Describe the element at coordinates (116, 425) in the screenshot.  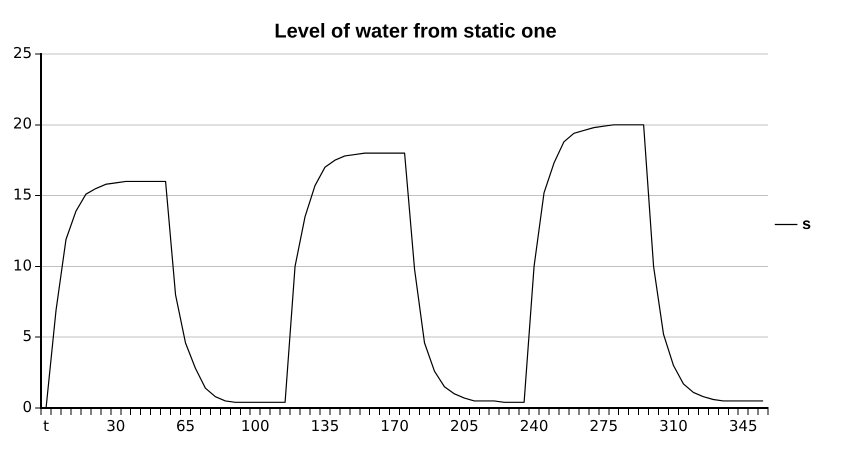
I see `x-tick-label: 30` at that location.